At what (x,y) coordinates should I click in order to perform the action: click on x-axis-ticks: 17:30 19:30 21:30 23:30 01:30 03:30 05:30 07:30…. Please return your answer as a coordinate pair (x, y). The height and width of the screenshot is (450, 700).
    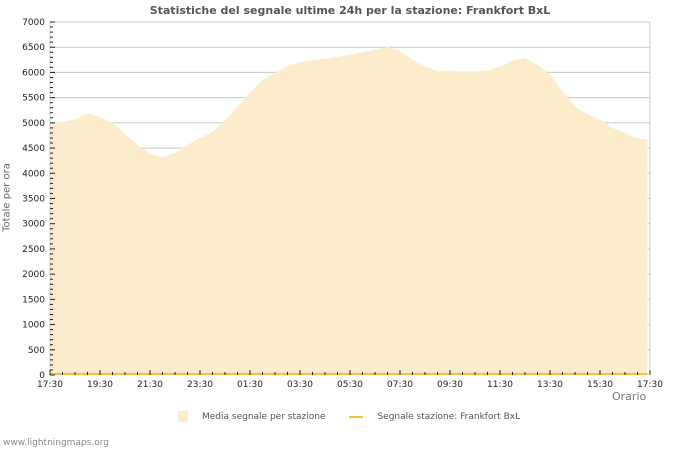
    Looking at the image, I should click on (350, 380).